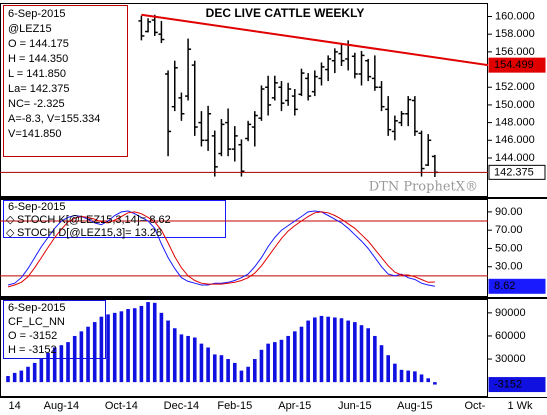  Describe the element at coordinates (515, 87) in the screenshot. I see `y-tick-label: 152.000` at that location.